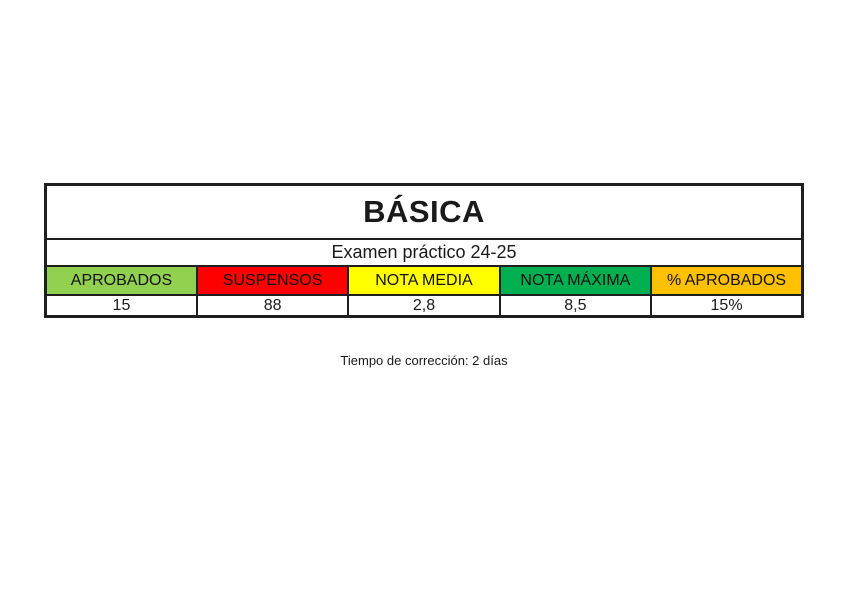 The height and width of the screenshot is (599, 848). Describe the element at coordinates (575, 280) in the screenshot. I see `header-nota-maxima: NOTA MÁXIMA` at that location.